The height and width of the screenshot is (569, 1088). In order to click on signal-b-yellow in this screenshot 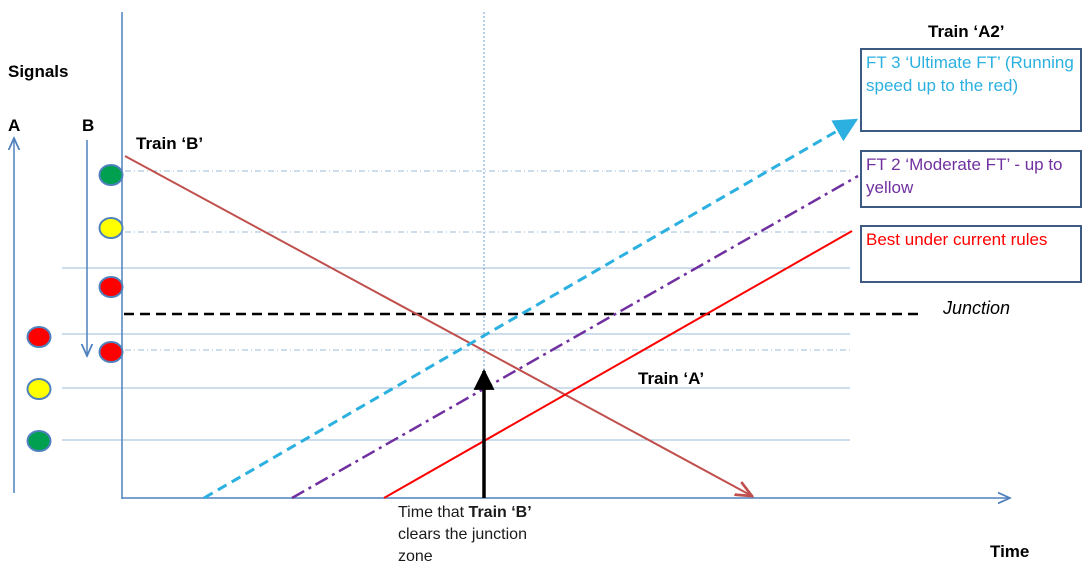, I will do `click(111, 228)`.